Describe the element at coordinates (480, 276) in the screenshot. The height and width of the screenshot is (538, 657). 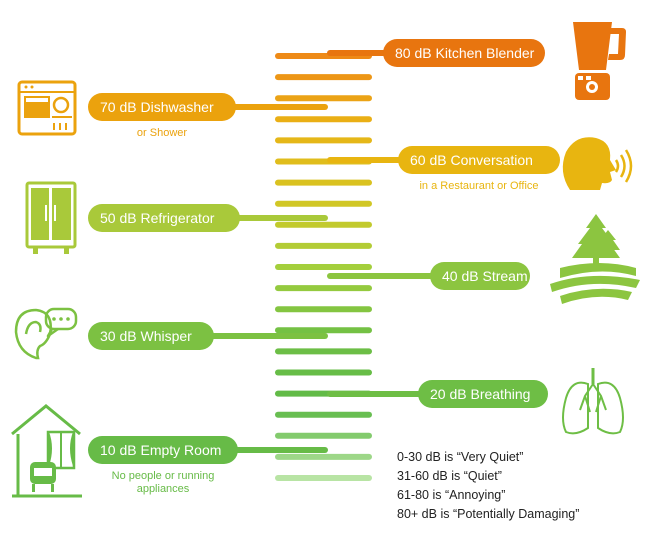
I see `level-label: 40 dB Stream` at that location.